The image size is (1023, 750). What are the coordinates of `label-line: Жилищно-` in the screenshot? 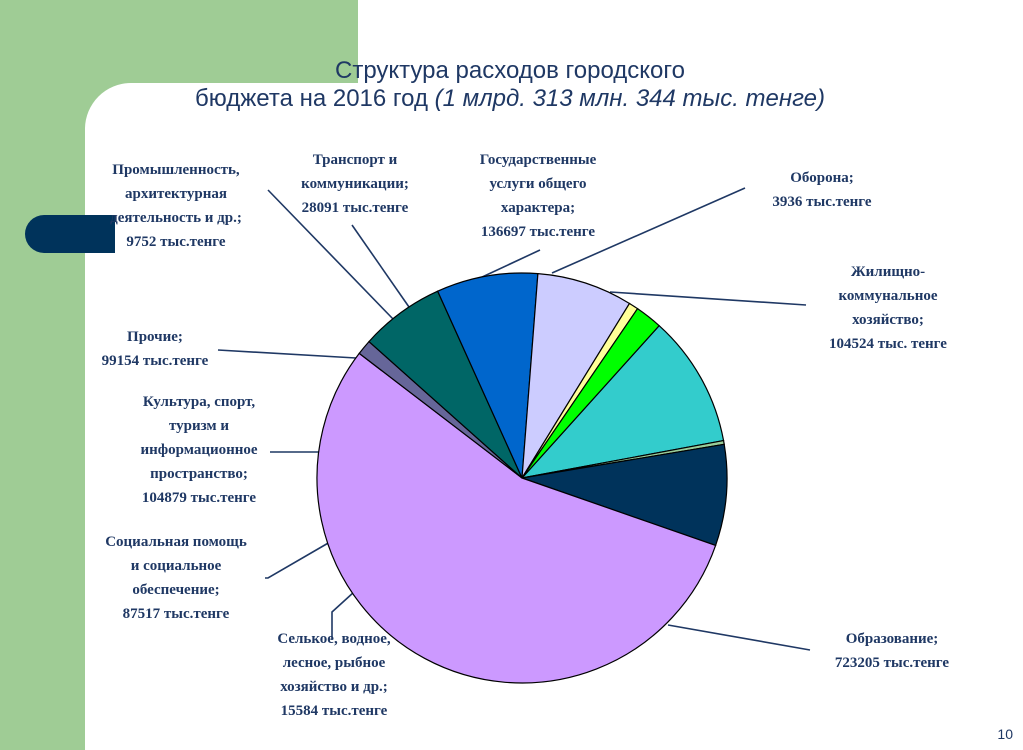 It's located at (888, 272).